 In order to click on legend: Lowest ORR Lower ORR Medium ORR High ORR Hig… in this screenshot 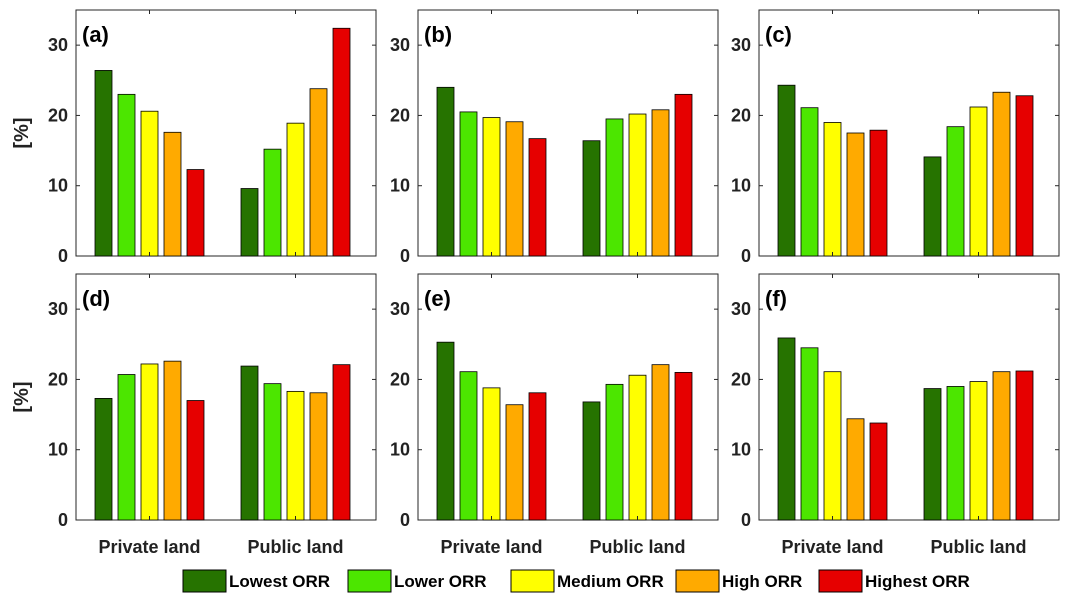, I will do `click(576, 581)`.